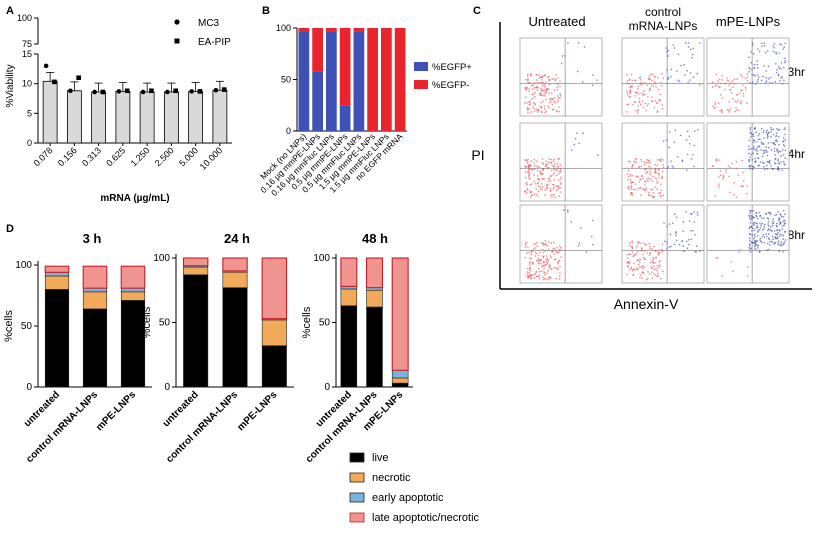 This screenshot has width=824, height=536. Describe the element at coordinates (235, 279) in the screenshot. I see `d-bar-segment-necrotic` at that location.